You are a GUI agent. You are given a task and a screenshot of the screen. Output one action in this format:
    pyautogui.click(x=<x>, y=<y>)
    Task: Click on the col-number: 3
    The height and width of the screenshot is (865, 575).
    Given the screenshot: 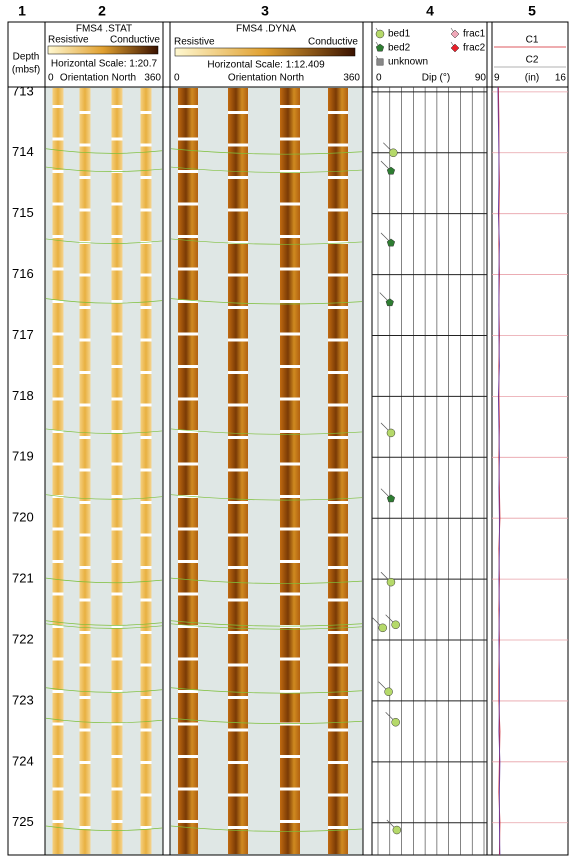 What is the action you would take?
    pyautogui.click(x=265, y=11)
    